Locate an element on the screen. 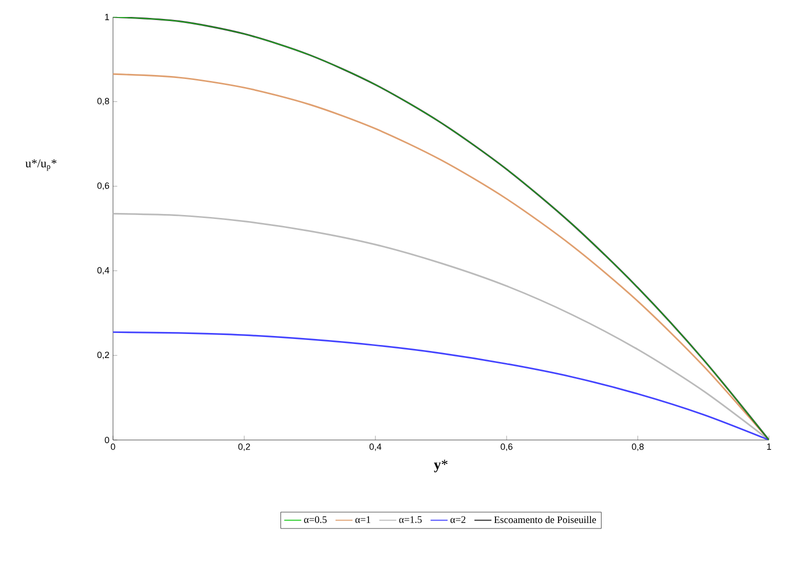 The width and height of the screenshot is (803, 570). x-tick-label: 0,8 is located at coordinates (638, 447).